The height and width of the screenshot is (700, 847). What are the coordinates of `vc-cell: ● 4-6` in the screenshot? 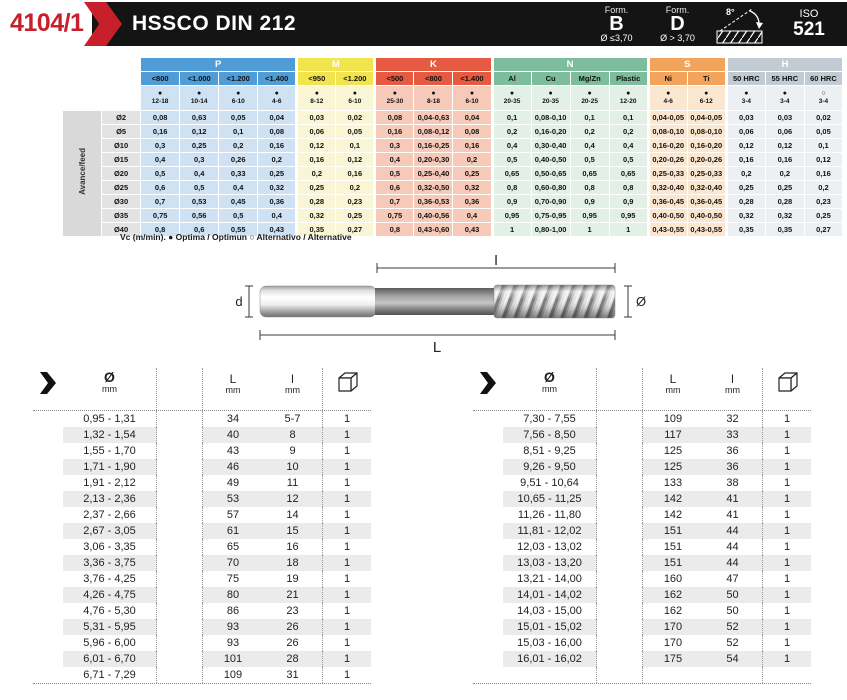 It's located at (667, 98).